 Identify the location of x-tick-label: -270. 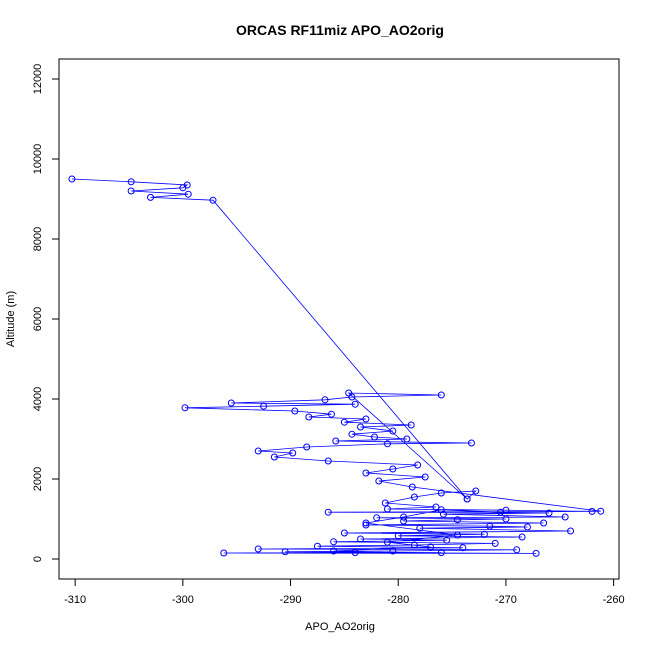
(506, 600).